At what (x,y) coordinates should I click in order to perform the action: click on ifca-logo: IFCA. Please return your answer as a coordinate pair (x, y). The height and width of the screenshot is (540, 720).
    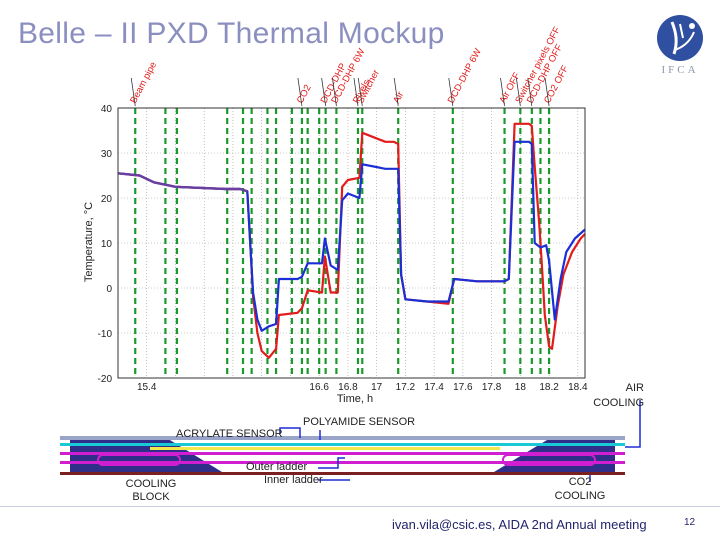
    Looking at the image, I should click on (680, 47).